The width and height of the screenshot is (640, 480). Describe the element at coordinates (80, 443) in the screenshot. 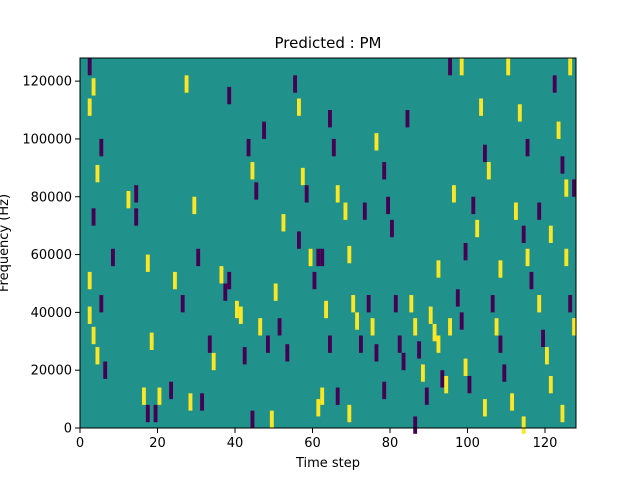

I see `x-tick-label: 0` at that location.